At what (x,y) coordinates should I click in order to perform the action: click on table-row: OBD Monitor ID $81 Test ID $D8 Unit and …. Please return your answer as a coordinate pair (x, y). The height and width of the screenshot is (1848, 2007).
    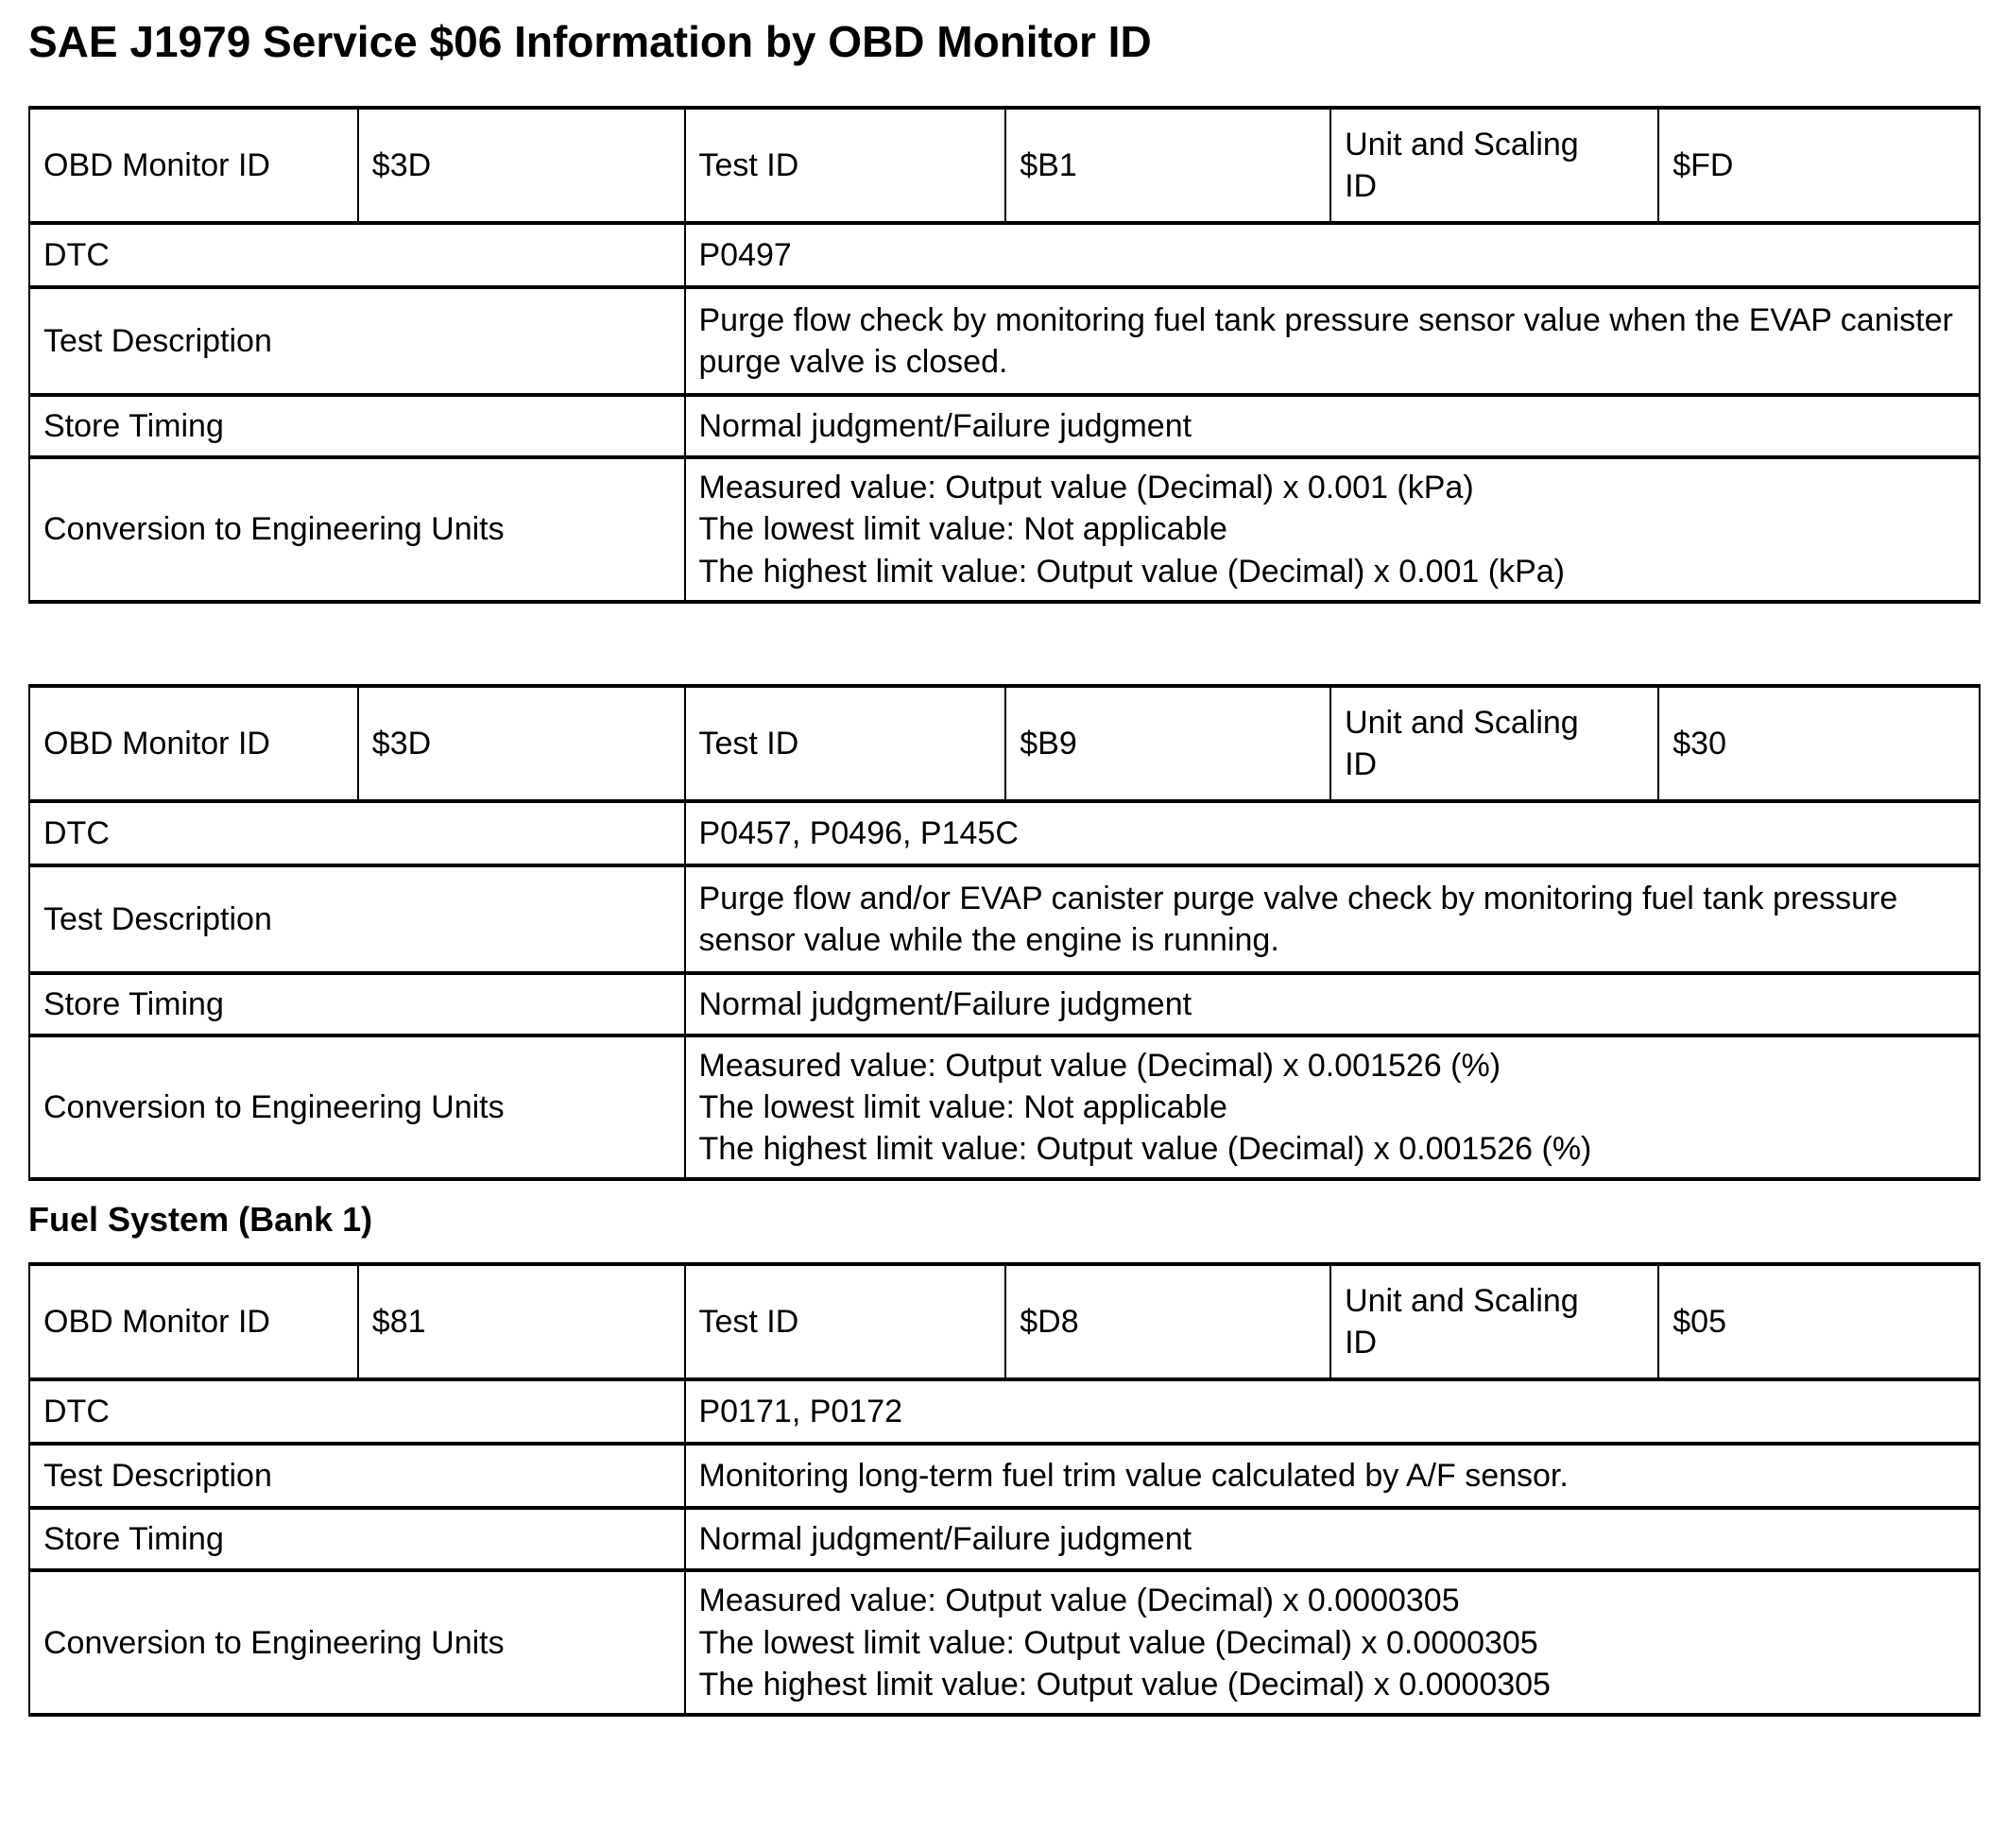
    Looking at the image, I should click on (1005, 1322).